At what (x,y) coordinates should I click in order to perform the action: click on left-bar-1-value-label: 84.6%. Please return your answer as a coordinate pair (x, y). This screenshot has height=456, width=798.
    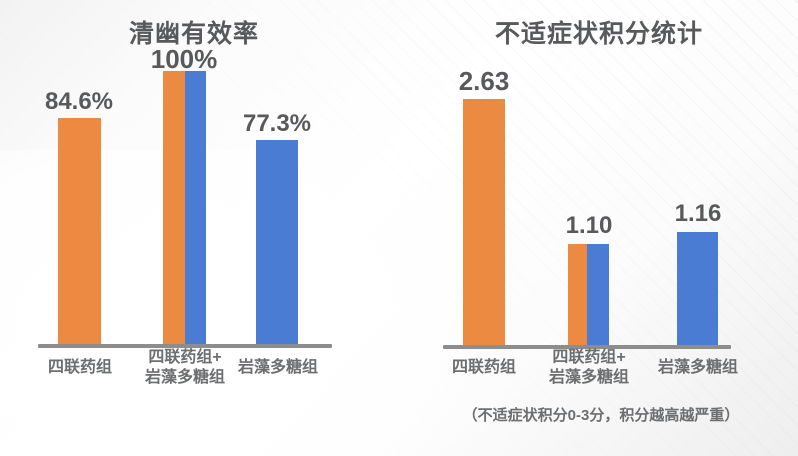
    Looking at the image, I should click on (79, 101).